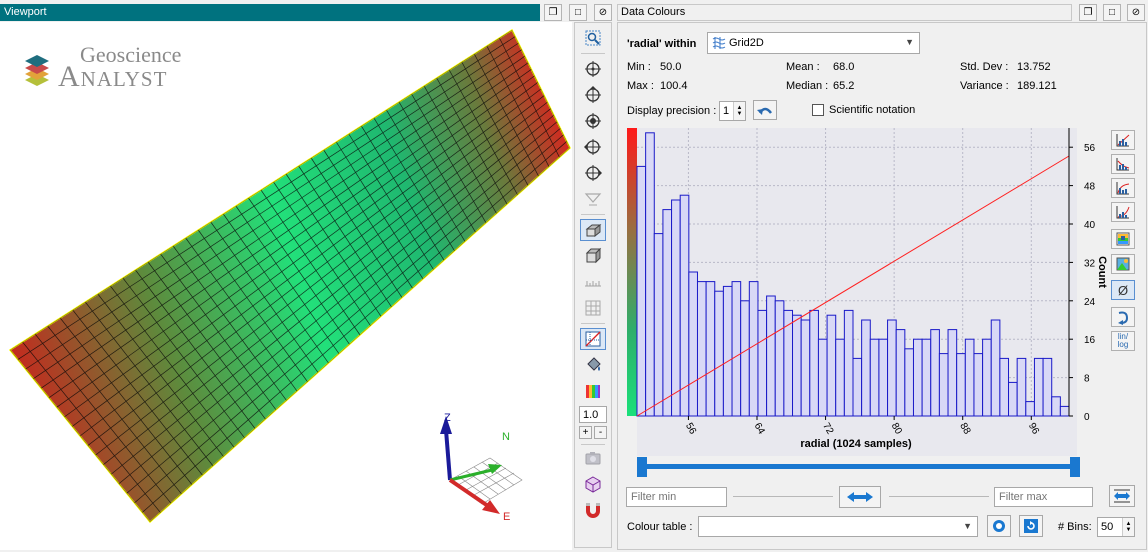 The height and width of the screenshot is (552, 1148). I want to click on view-bottom-icon, so click(593, 95).